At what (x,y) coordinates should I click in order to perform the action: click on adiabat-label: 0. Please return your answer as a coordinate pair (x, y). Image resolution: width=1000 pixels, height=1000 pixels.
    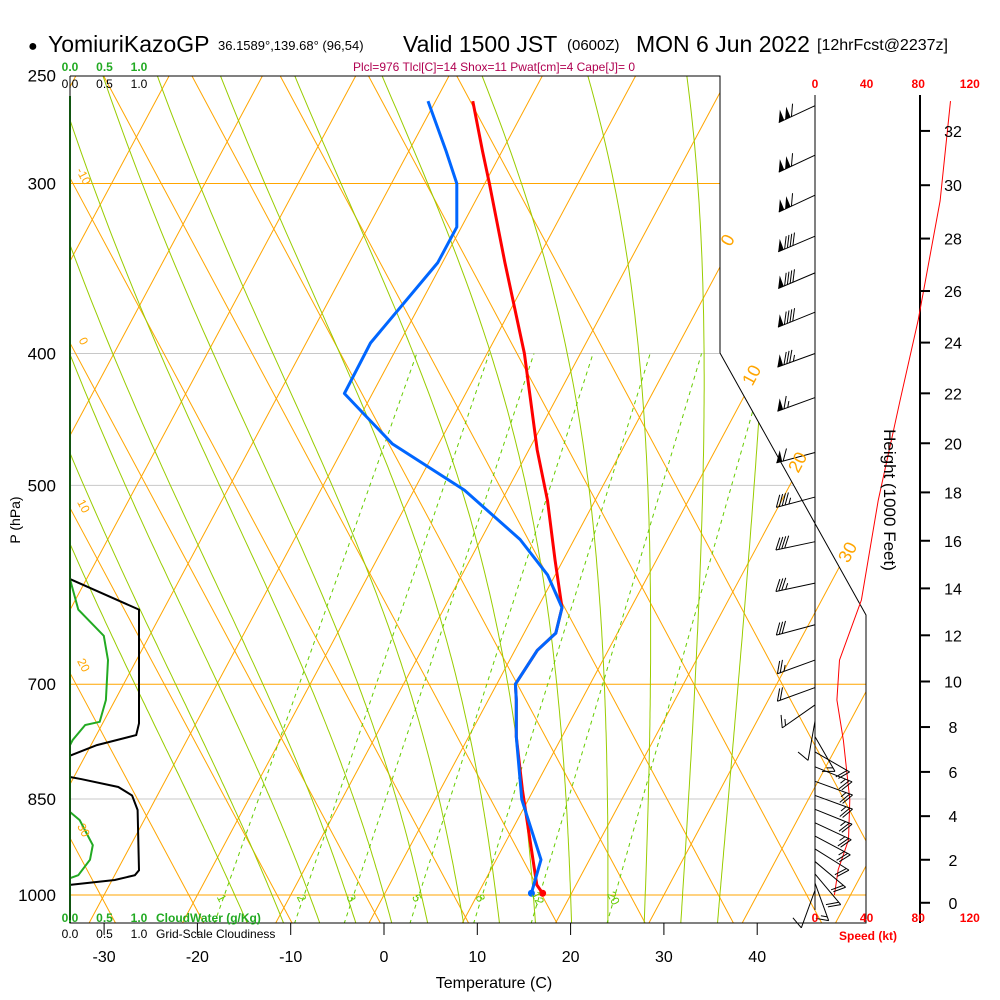
    Looking at the image, I should click on (84, 341).